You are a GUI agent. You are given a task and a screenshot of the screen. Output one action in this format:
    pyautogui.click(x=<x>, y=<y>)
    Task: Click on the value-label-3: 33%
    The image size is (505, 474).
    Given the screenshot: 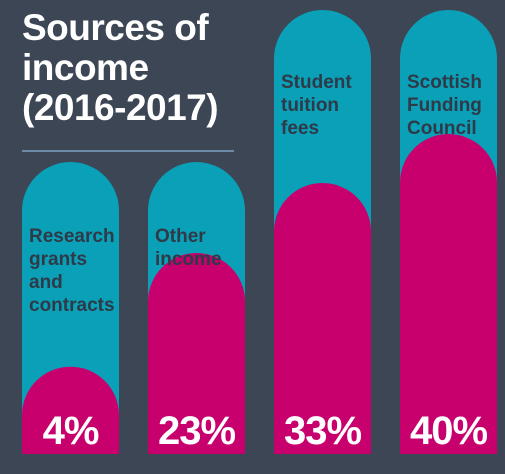 What is the action you would take?
    pyautogui.click(x=322, y=431)
    